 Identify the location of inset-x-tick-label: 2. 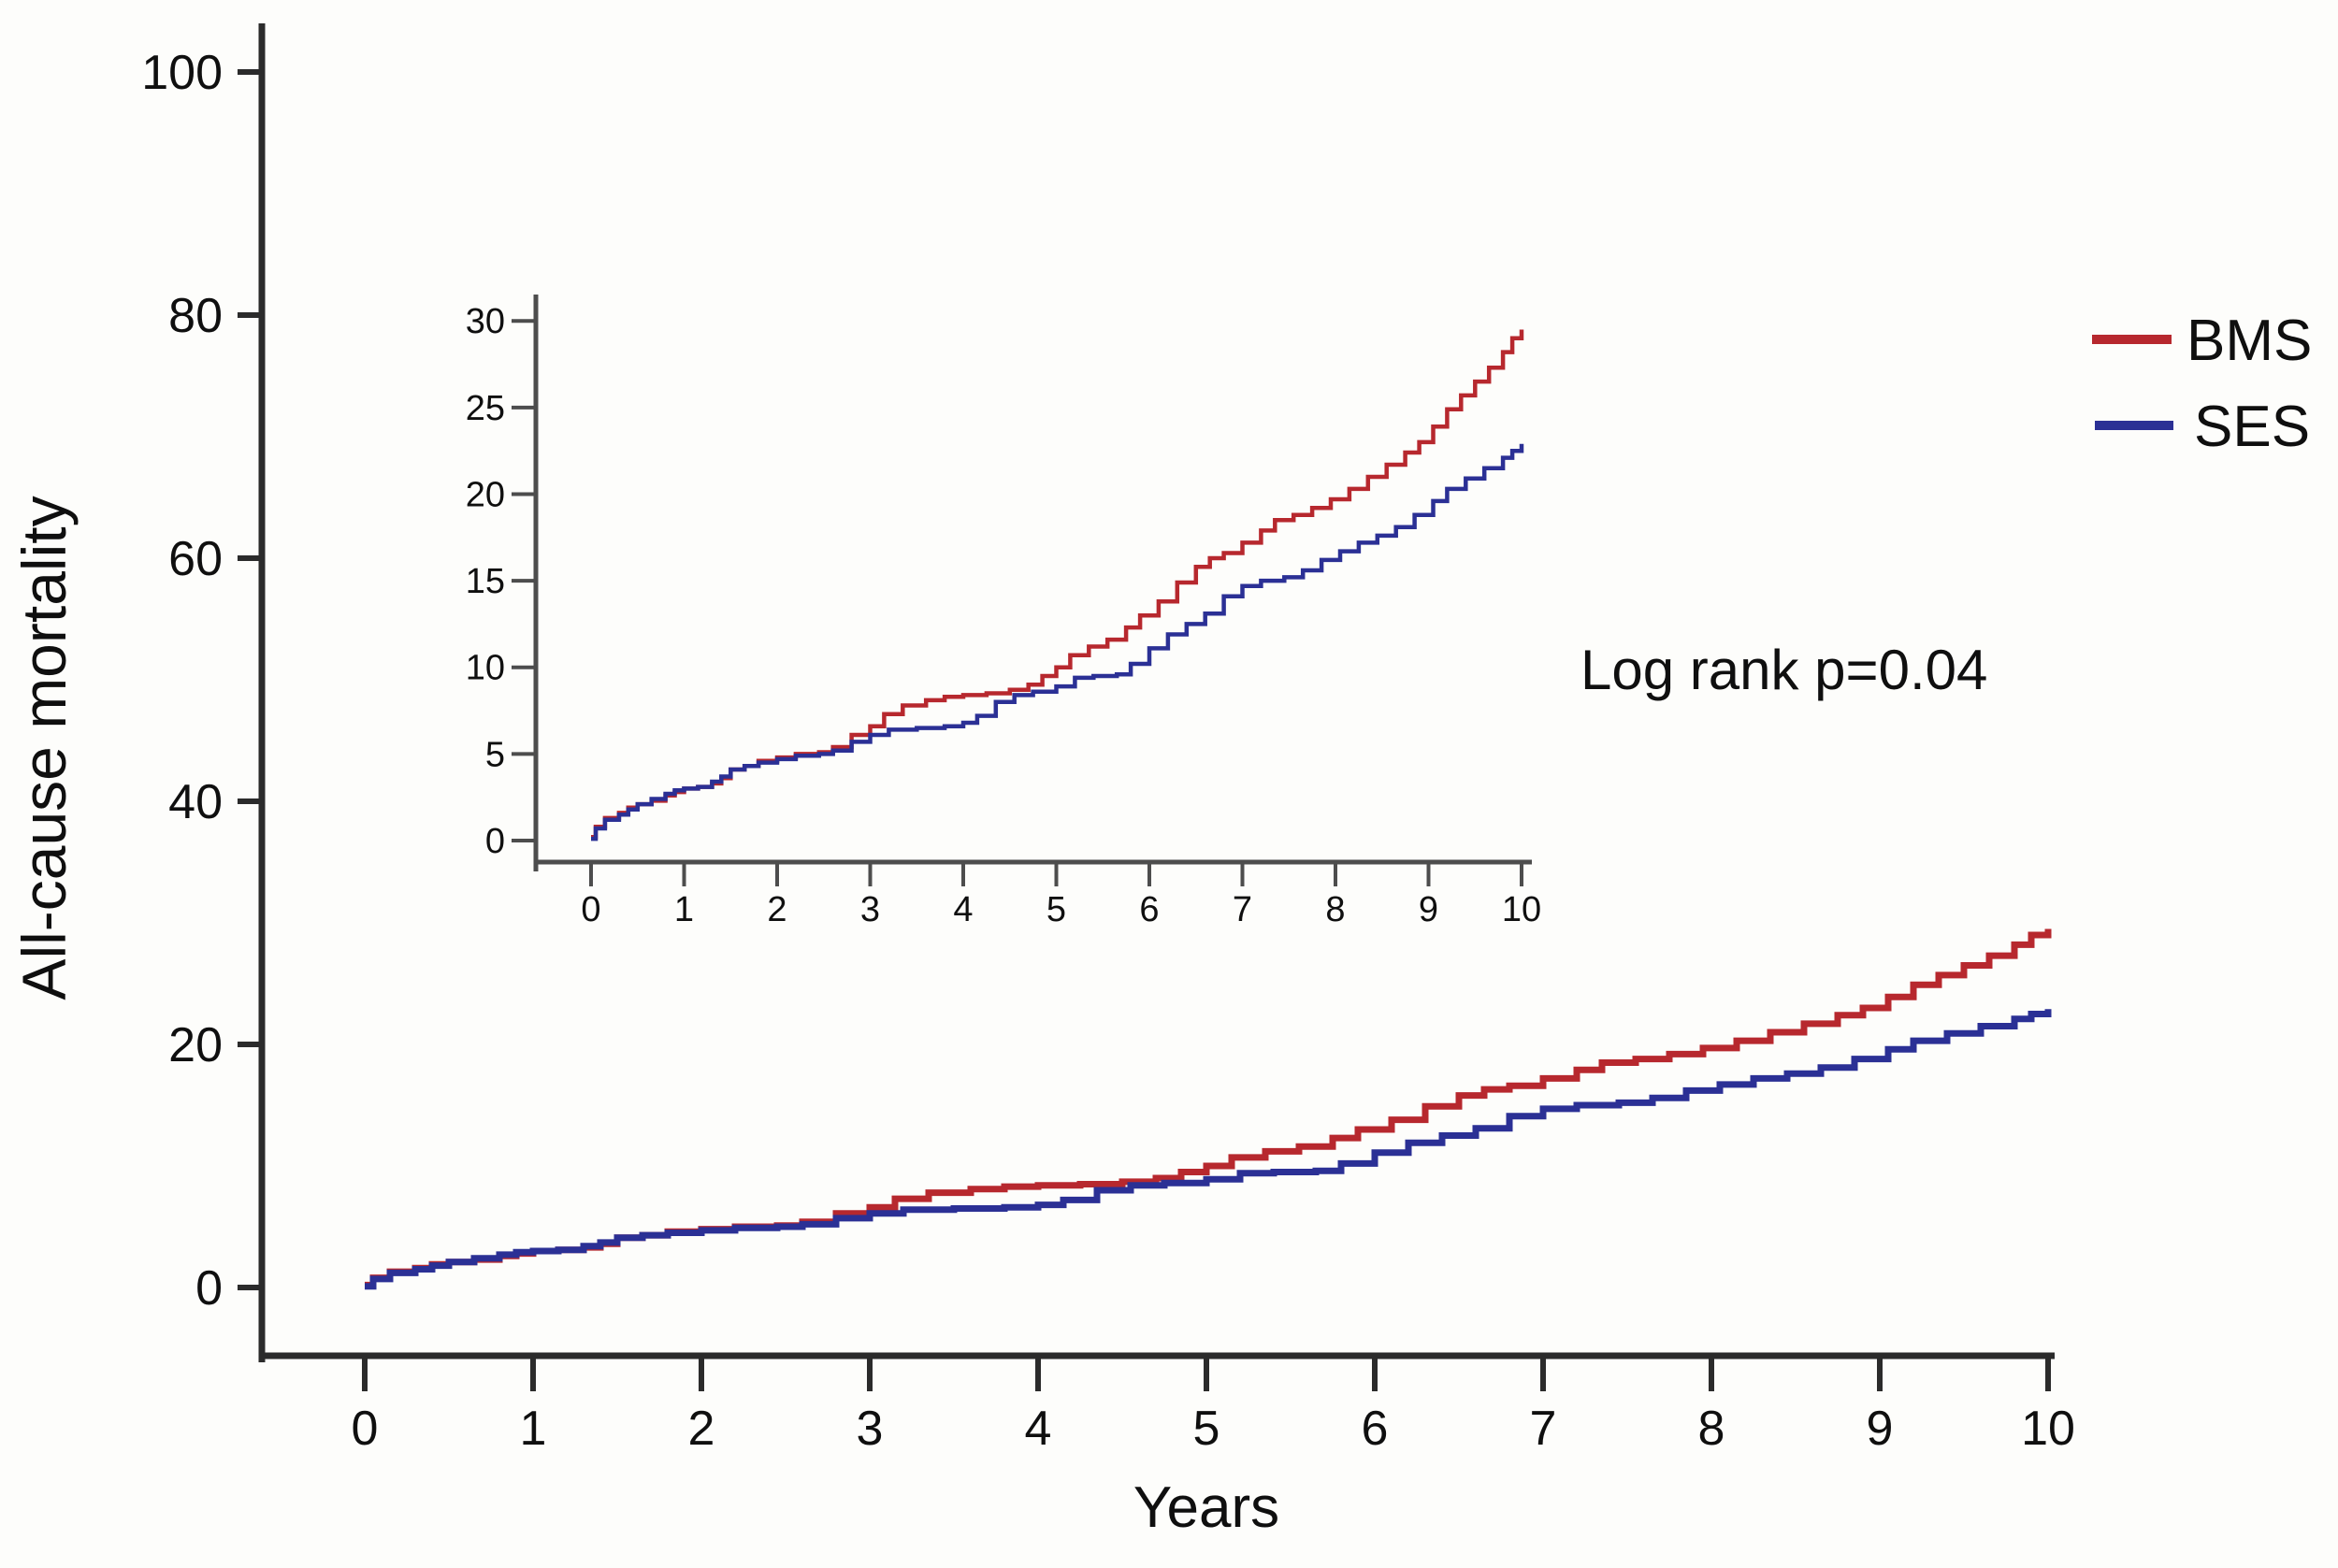
(777, 909).